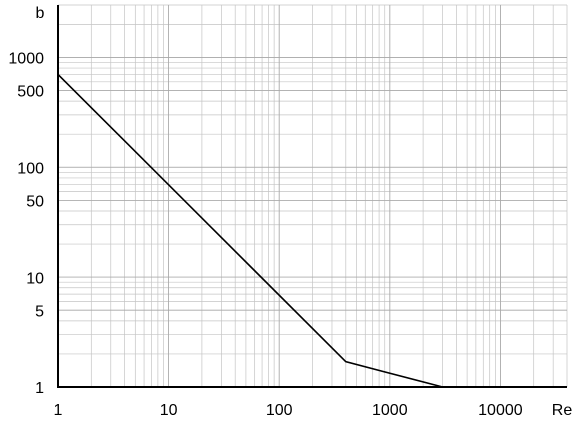 Image resolution: width=580 pixels, height=425 pixels. I want to click on y-tick-label: 10, so click(35, 278).